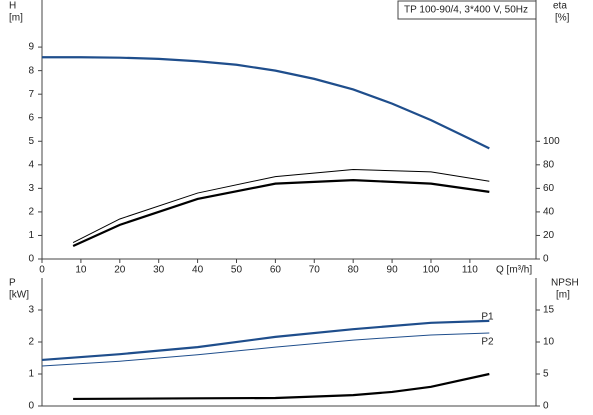 The width and height of the screenshot is (593, 415). Describe the element at coordinates (560, 6) in the screenshot. I see `y2-label: eta` at that location.